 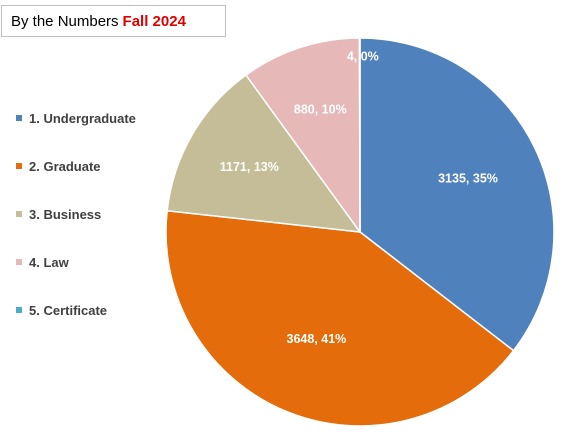 What do you see at coordinates (303, 135) in the screenshot?
I see `pie-slice-law` at bounding box center [303, 135].